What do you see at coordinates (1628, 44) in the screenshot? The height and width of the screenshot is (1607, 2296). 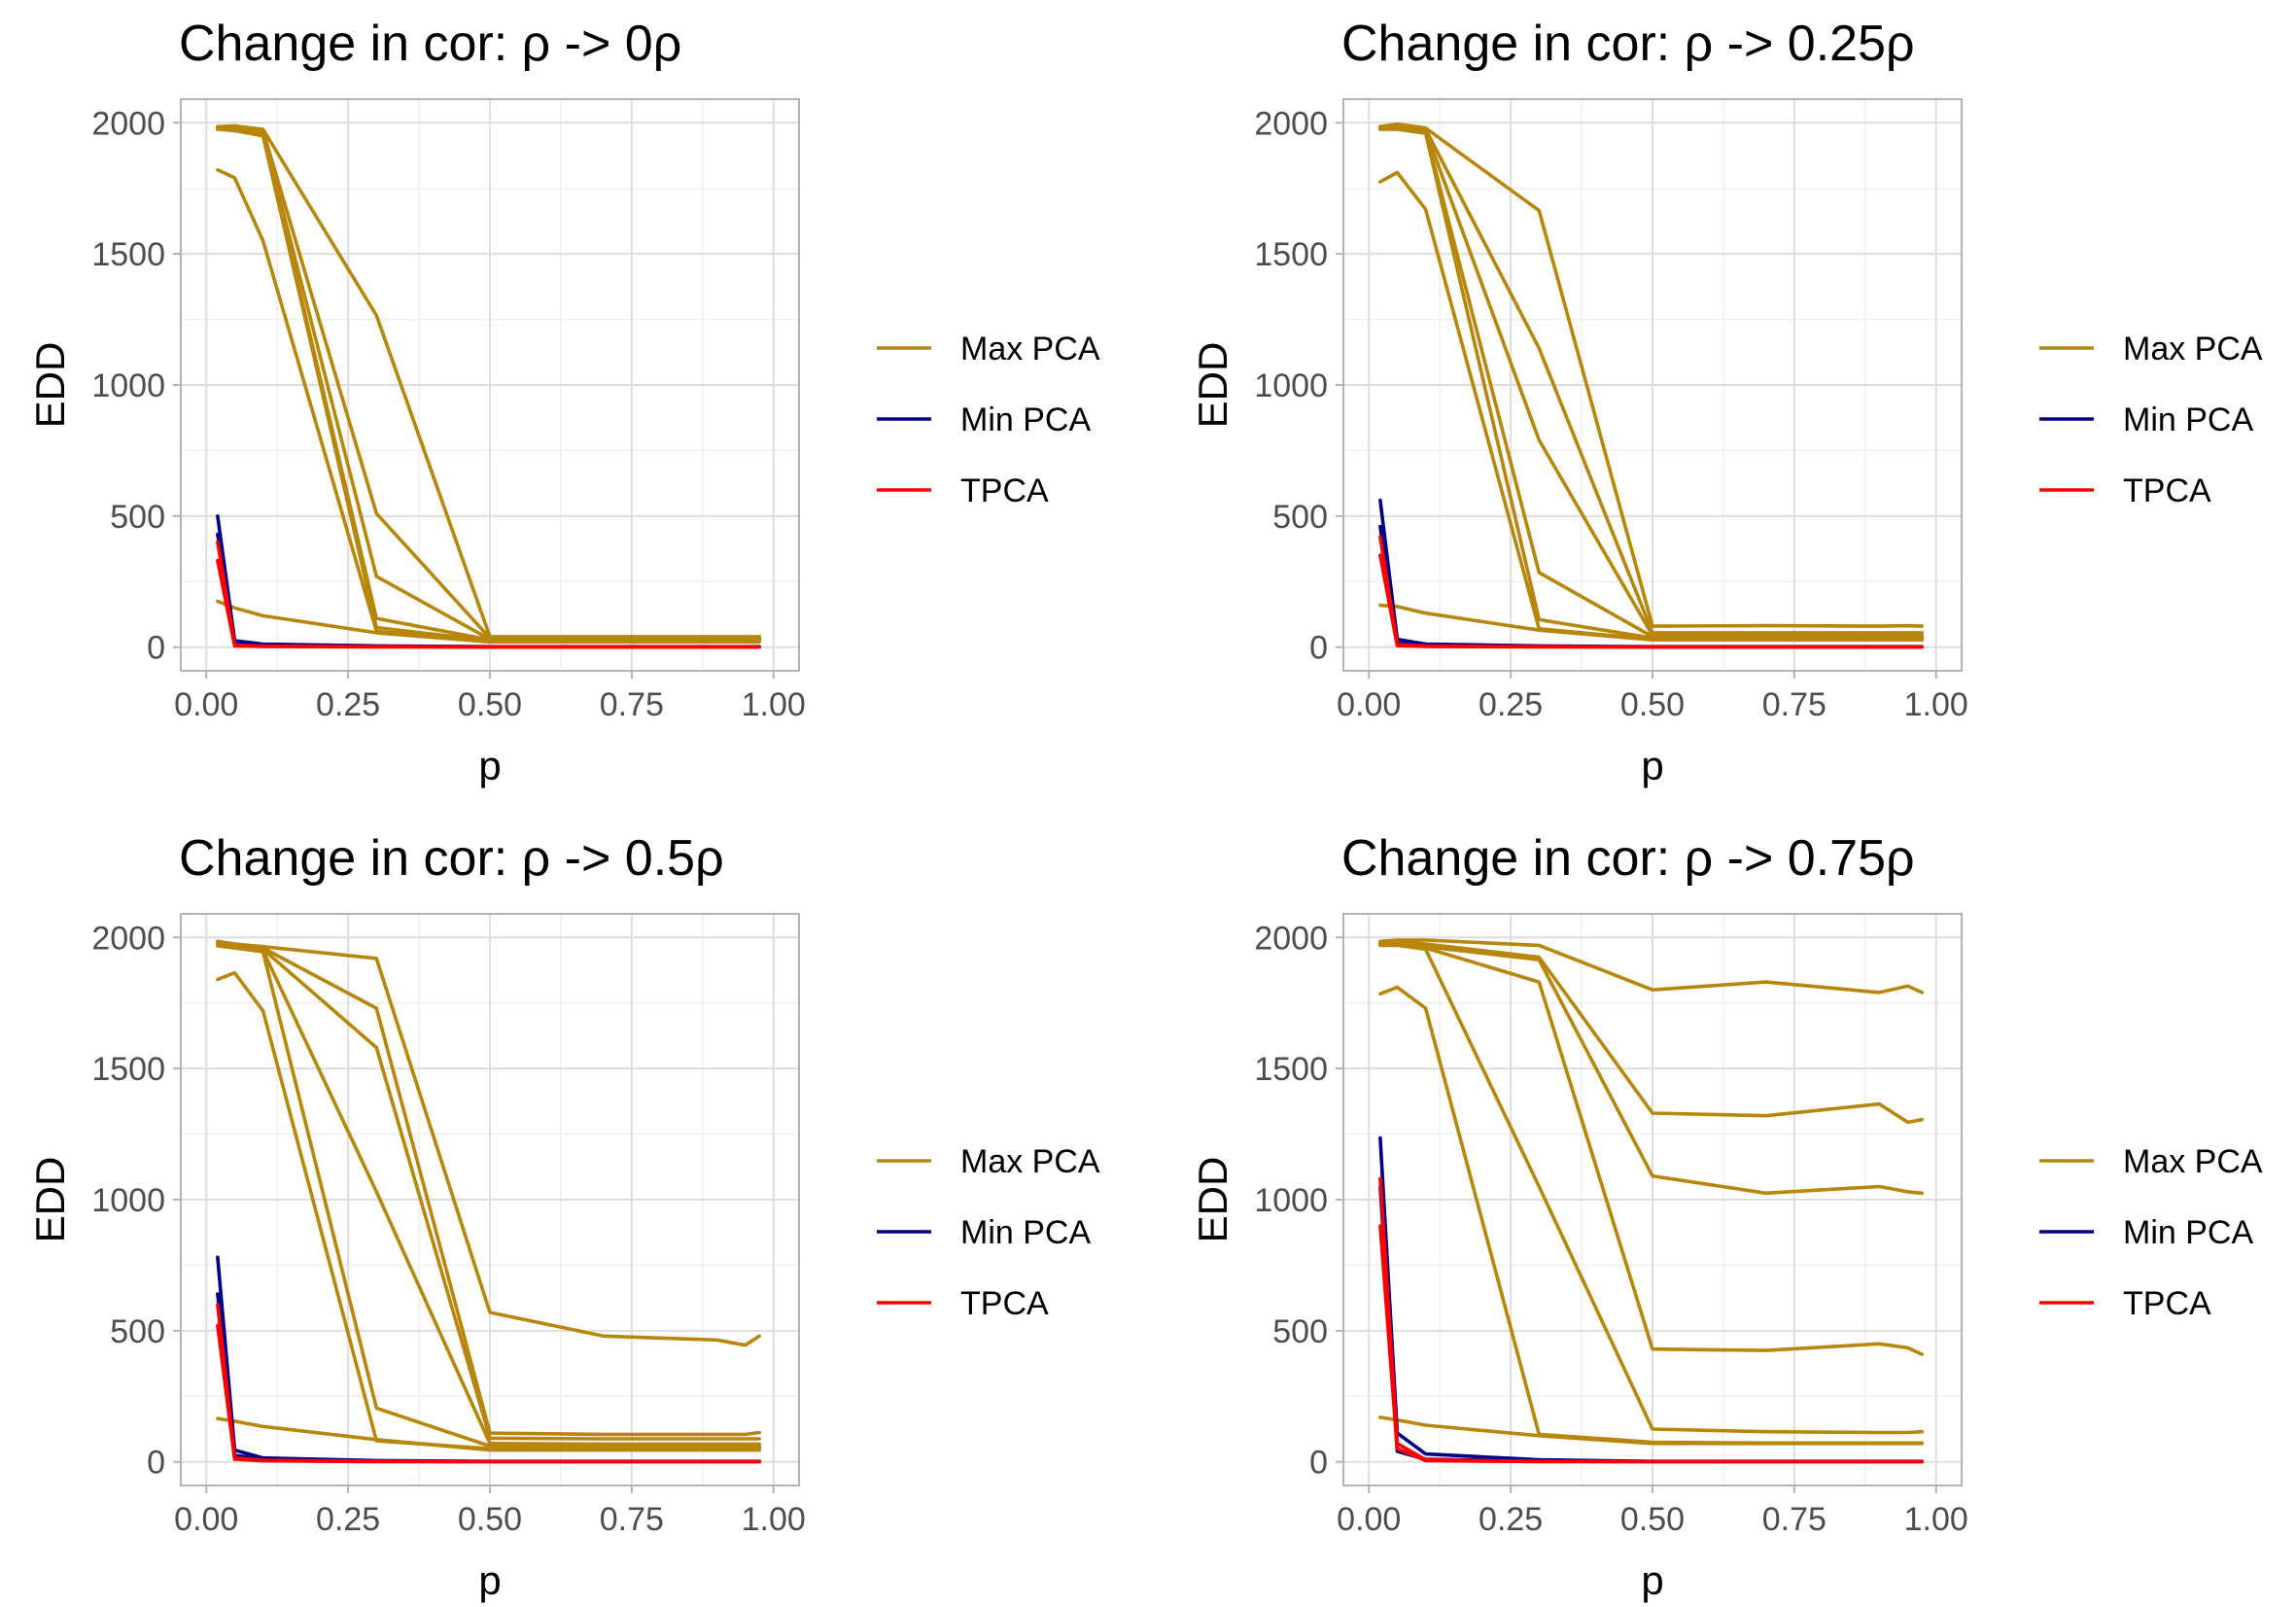 I see `chart-title: Change in cor: ρ -> 0.25ρ` at bounding box center [1628, 44].